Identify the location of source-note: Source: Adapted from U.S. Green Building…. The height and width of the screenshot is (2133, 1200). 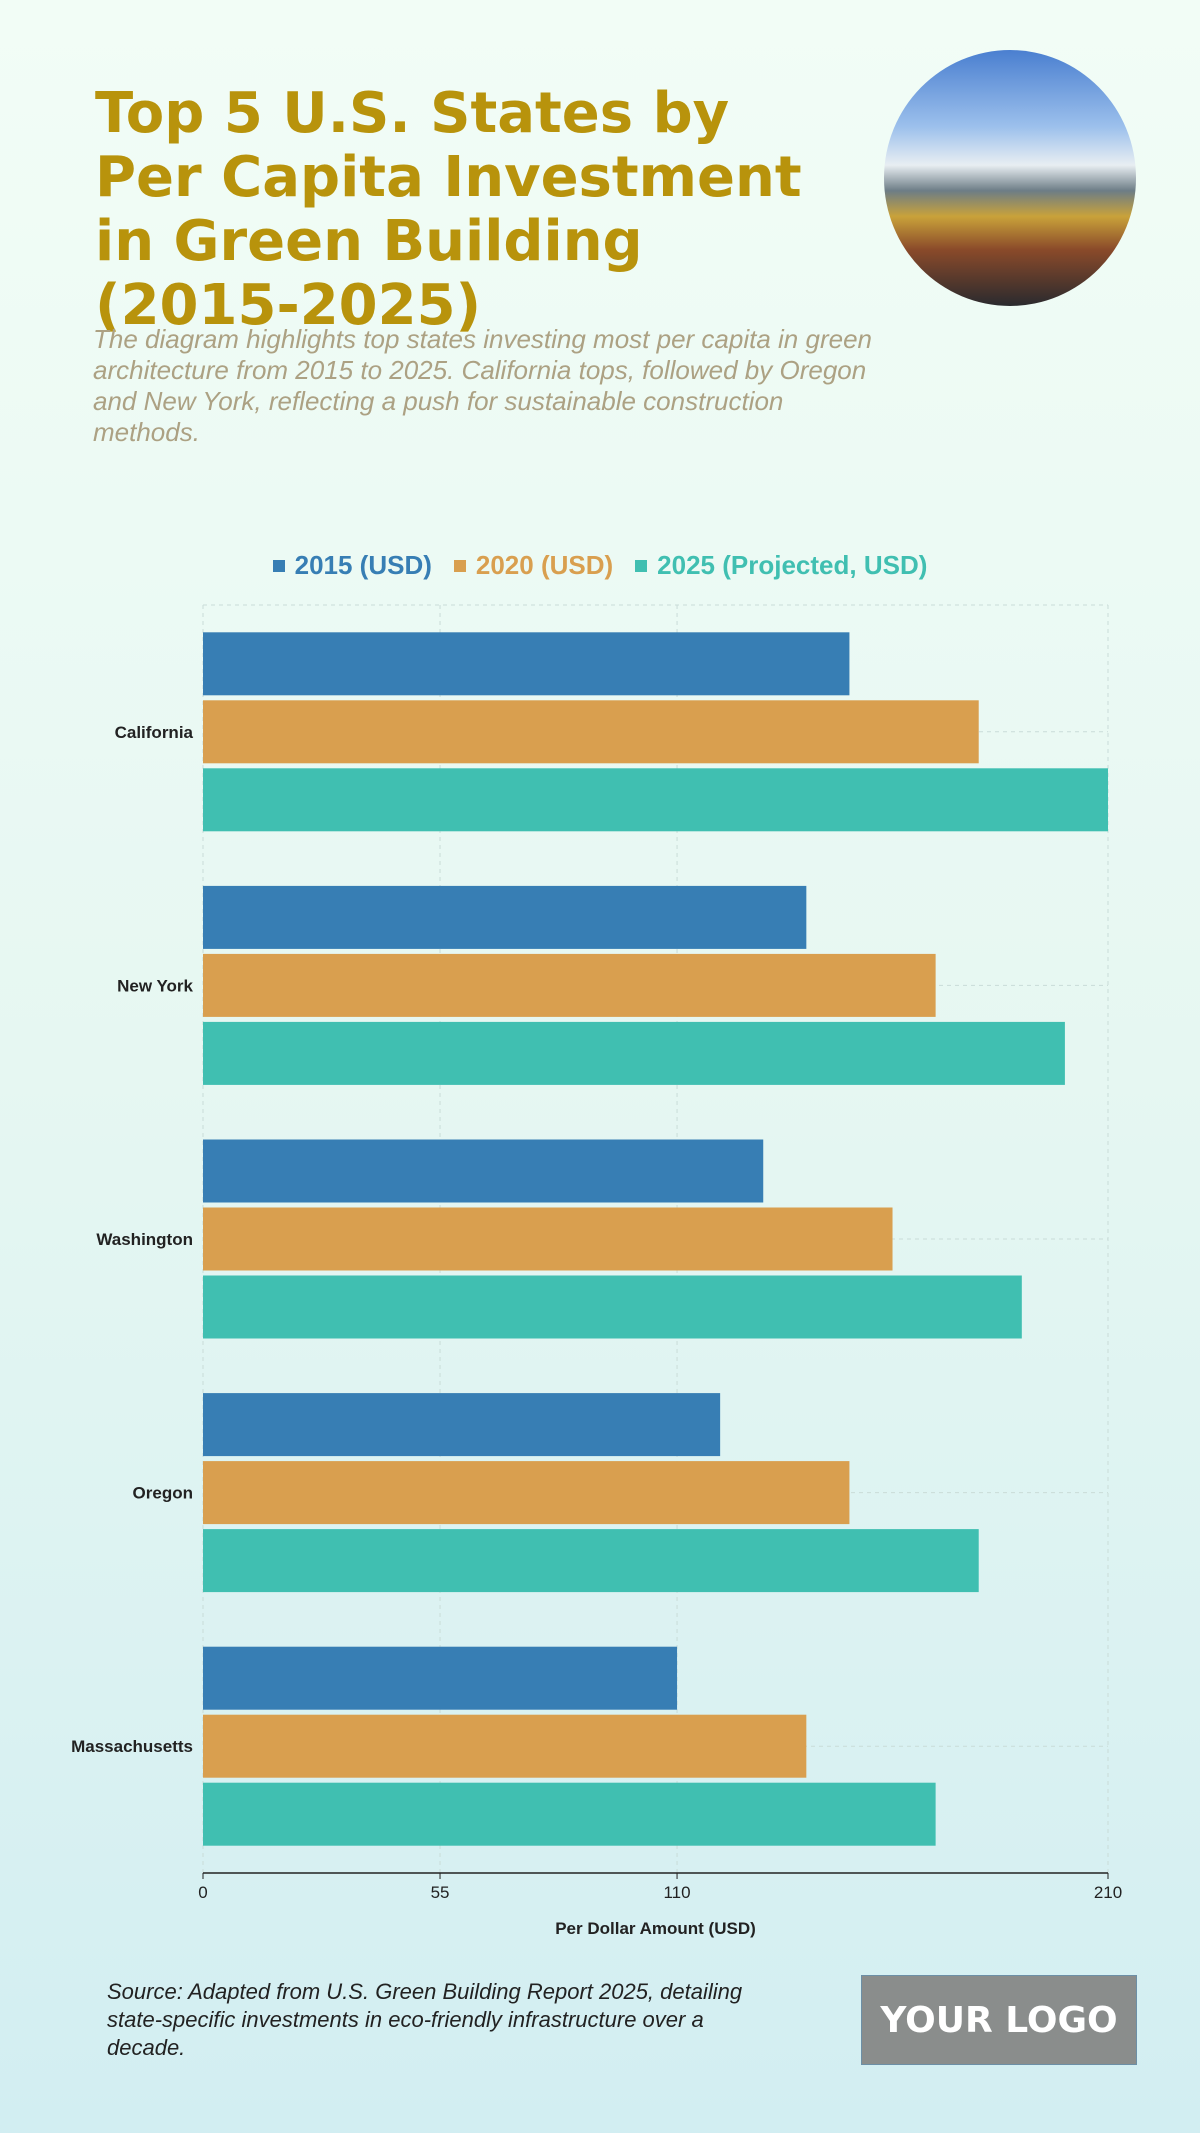
(425, 2019).